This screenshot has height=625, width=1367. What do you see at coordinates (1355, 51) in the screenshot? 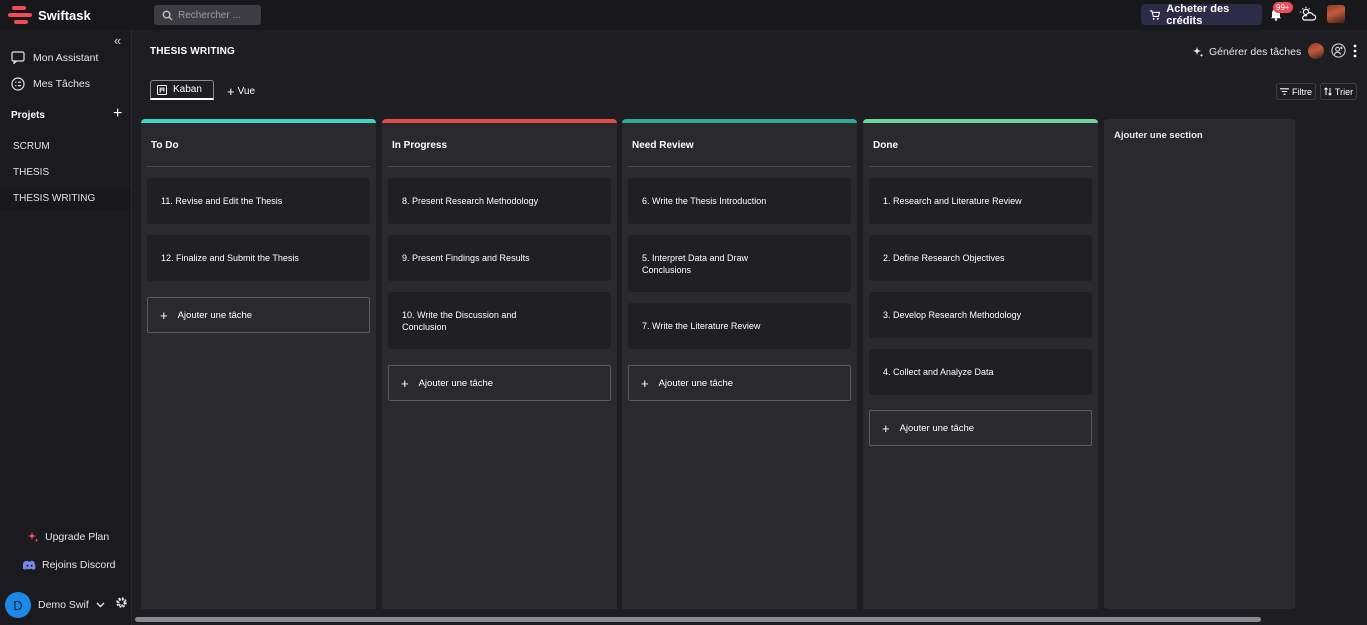
I see `more-options-icon` at bounding box center [1355, 51].